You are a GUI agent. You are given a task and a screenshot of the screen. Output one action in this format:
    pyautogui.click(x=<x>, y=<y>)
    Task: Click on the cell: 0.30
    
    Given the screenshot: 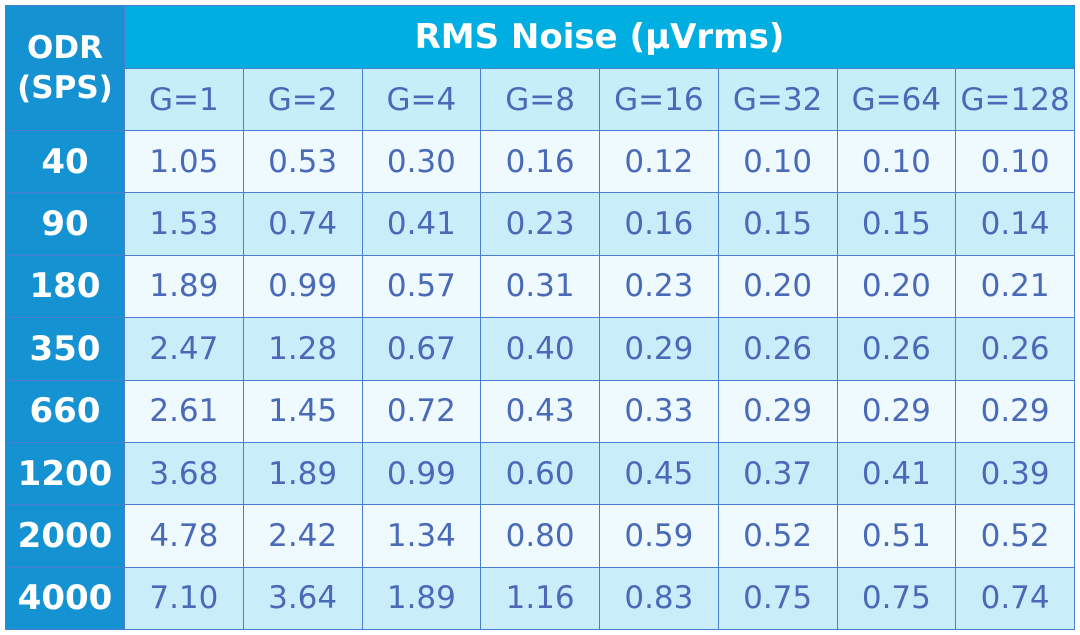 What is the action you would take?
    pyautogui.click(x=421, y=161)
    